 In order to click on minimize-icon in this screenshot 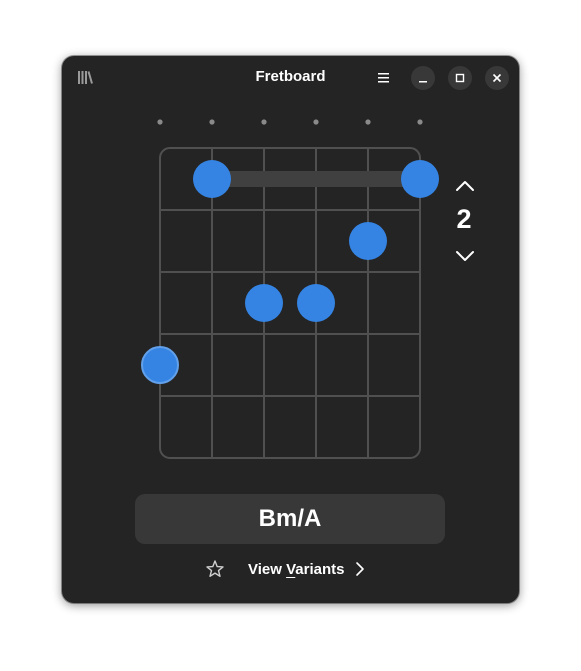, I will do `click(423, 82)`.